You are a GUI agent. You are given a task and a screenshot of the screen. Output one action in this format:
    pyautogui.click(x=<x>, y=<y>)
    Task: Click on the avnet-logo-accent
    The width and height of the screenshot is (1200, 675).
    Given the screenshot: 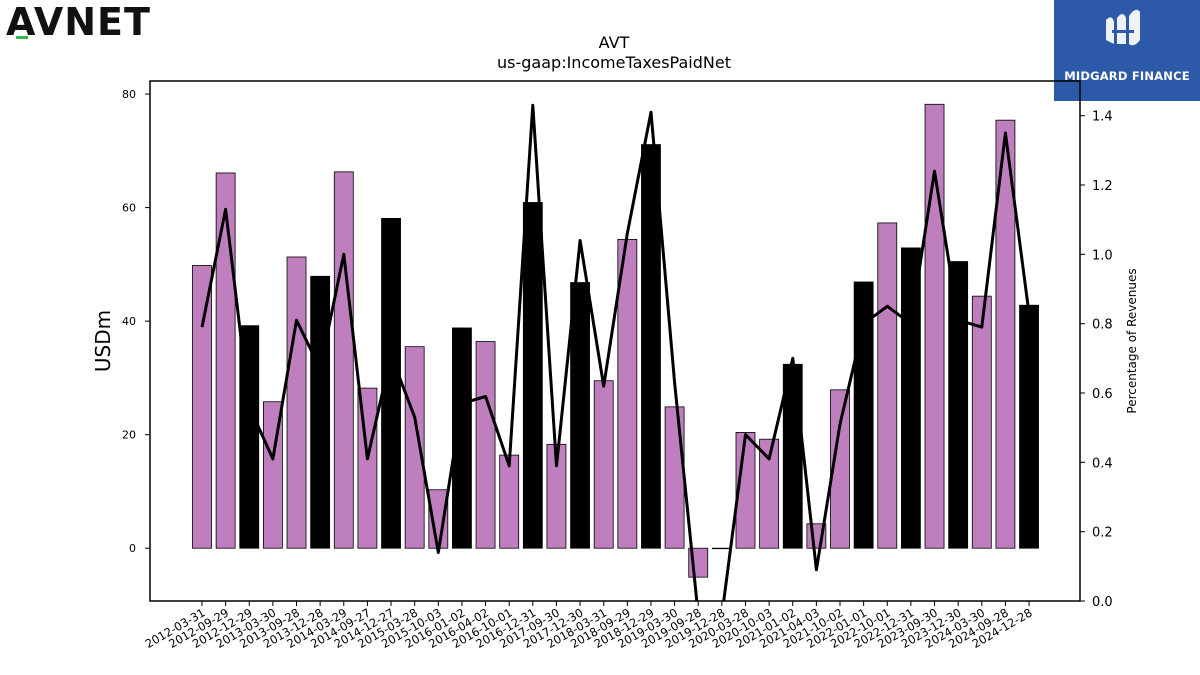 What is the action you would take?
    pyautogui.click(x=22, y=37)
    